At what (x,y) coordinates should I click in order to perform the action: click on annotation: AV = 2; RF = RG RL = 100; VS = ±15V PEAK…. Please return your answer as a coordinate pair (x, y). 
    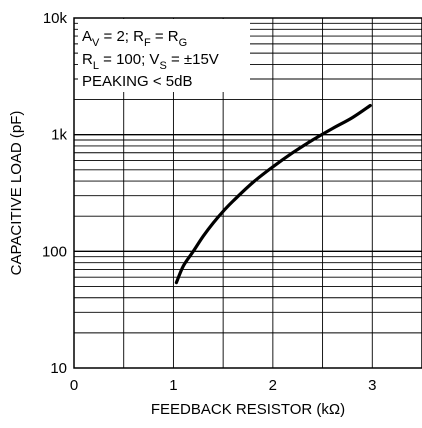
    Looking at the image, I should click on (164, 55).